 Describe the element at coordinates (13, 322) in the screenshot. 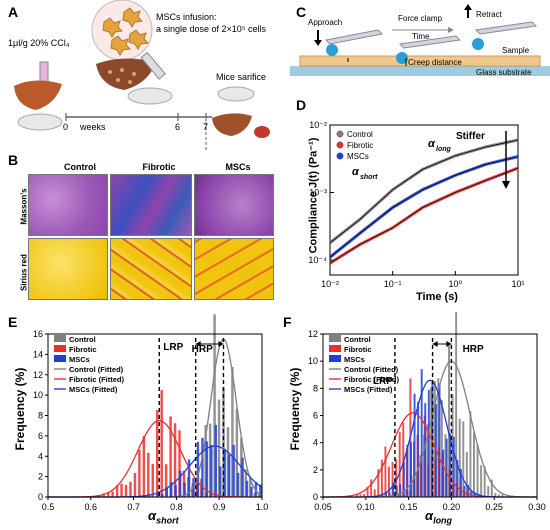

I see `panel-label-e: E` at that location.